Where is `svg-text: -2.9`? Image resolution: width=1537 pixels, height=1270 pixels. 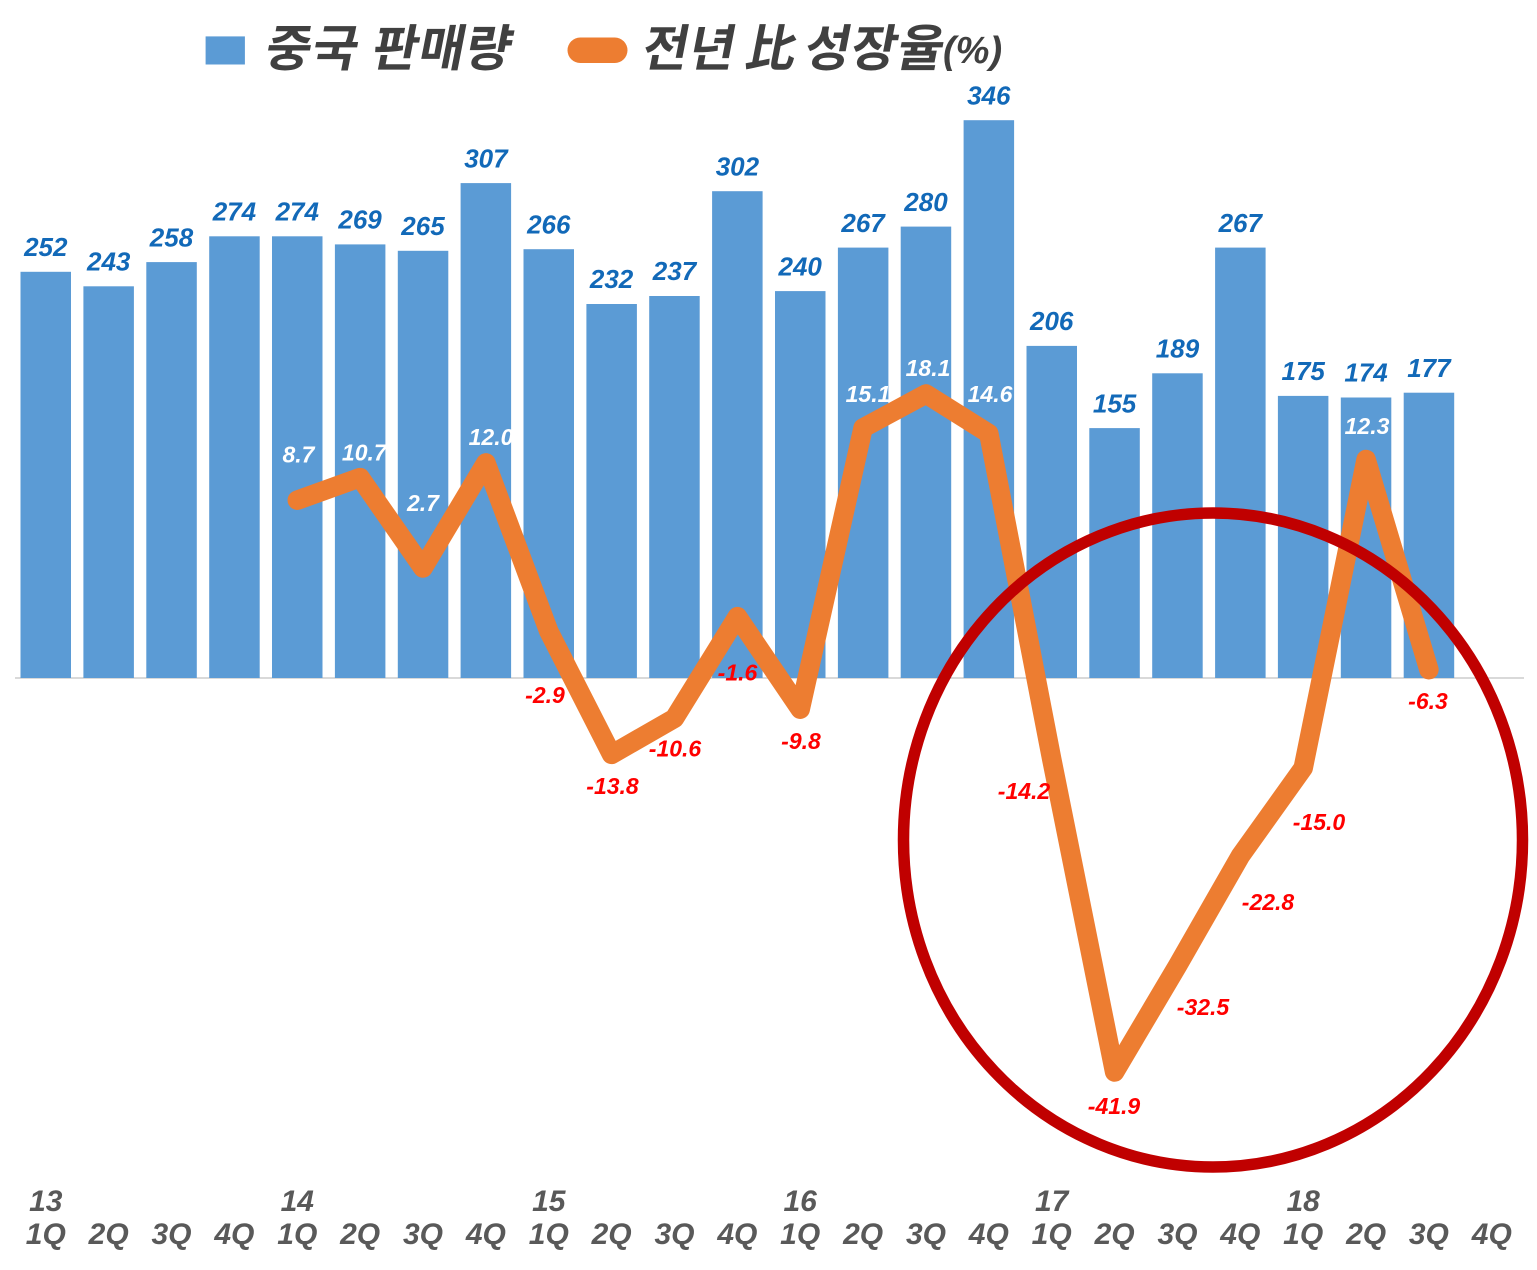
svg-text: -2.9 is located at coordinates (545, 695).